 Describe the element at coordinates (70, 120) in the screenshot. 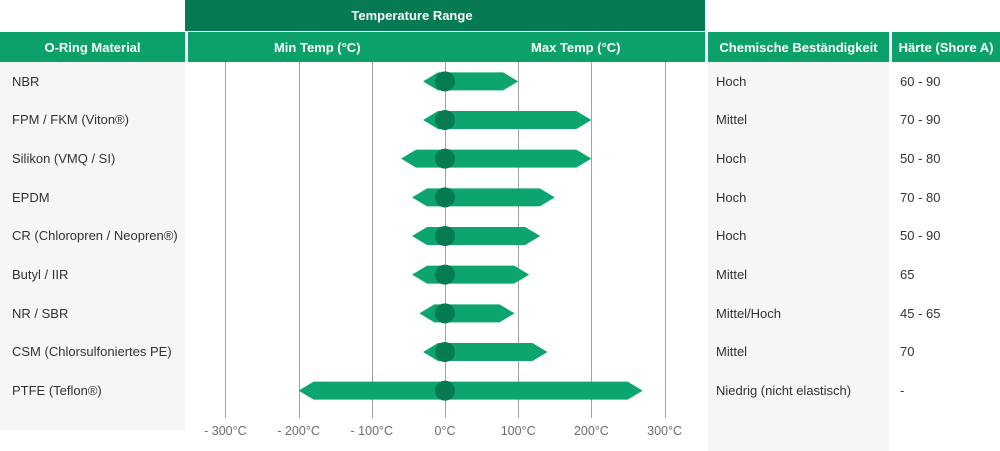

I see `material-name: FPM / FKM (Viton®)` at that location.